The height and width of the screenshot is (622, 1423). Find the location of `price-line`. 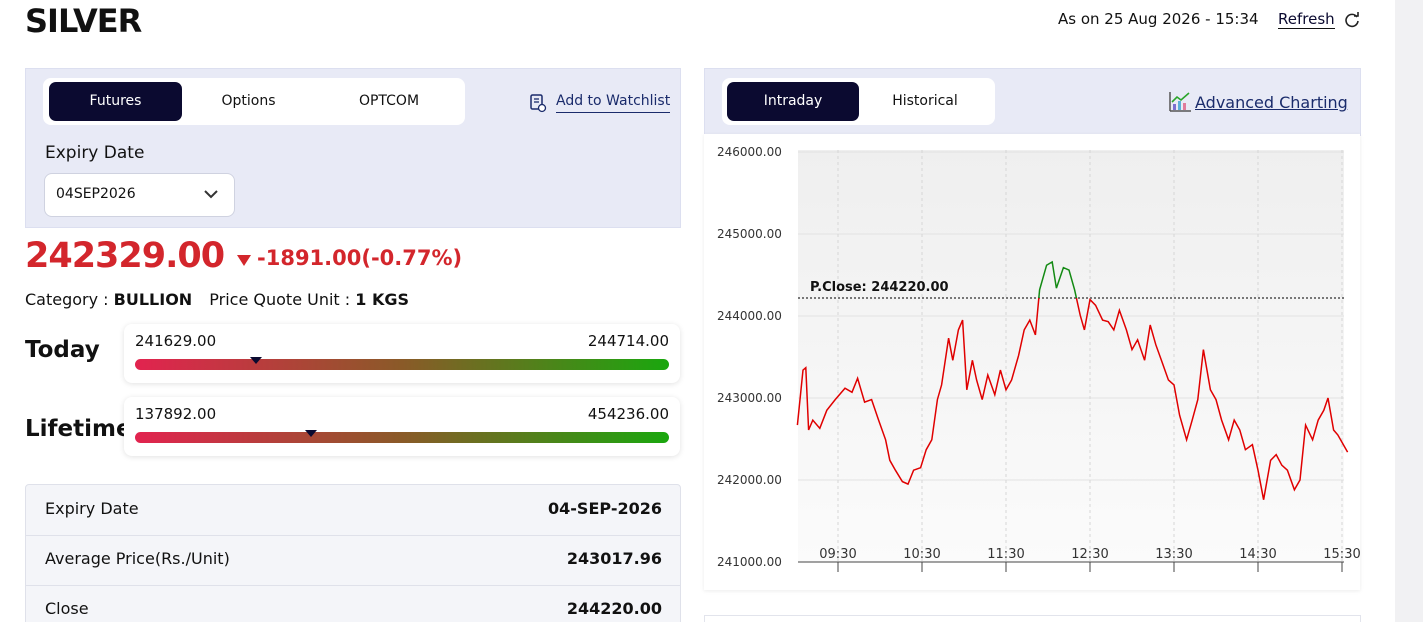

price-line is located at coordinates (1072, 398).